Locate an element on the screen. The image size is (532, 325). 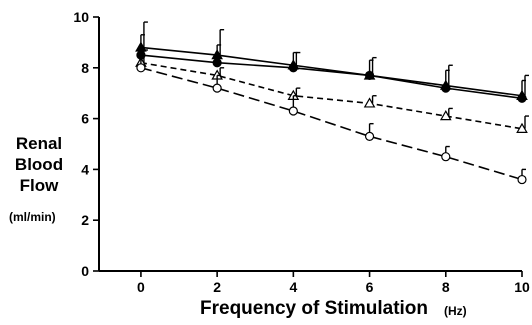
y-tick-label: 0 is located at coordinates (85, 271).